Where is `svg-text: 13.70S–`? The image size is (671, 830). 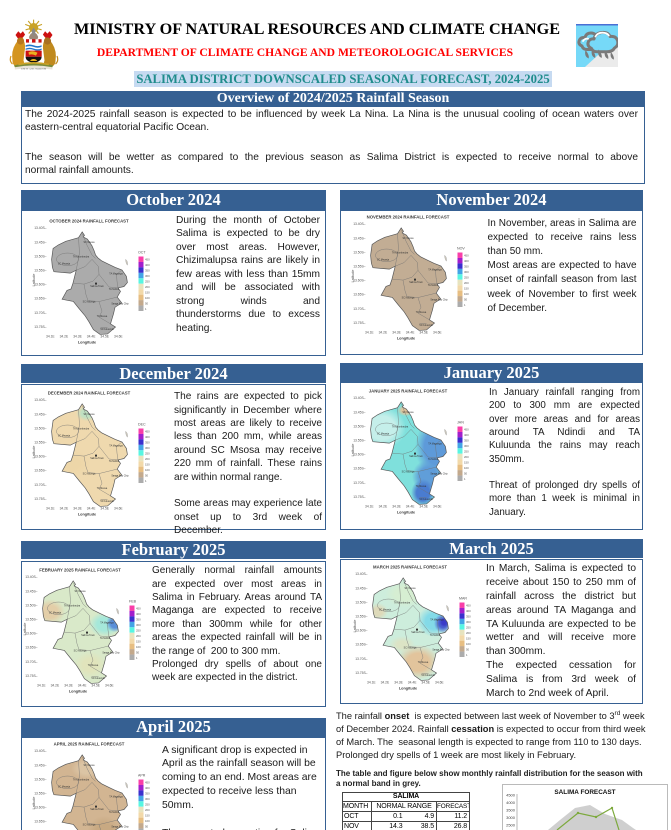 svg-text: 13.70S– is located at coordinates (31, 661).